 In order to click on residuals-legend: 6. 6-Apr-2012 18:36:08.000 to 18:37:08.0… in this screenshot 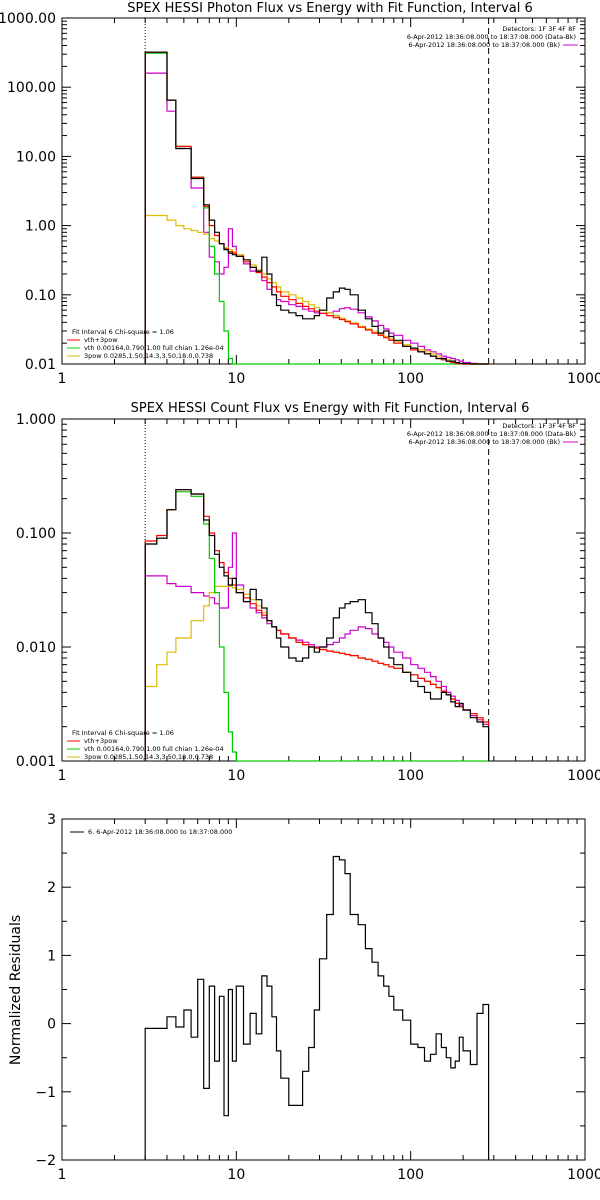, I will do `click(151, 832)`.